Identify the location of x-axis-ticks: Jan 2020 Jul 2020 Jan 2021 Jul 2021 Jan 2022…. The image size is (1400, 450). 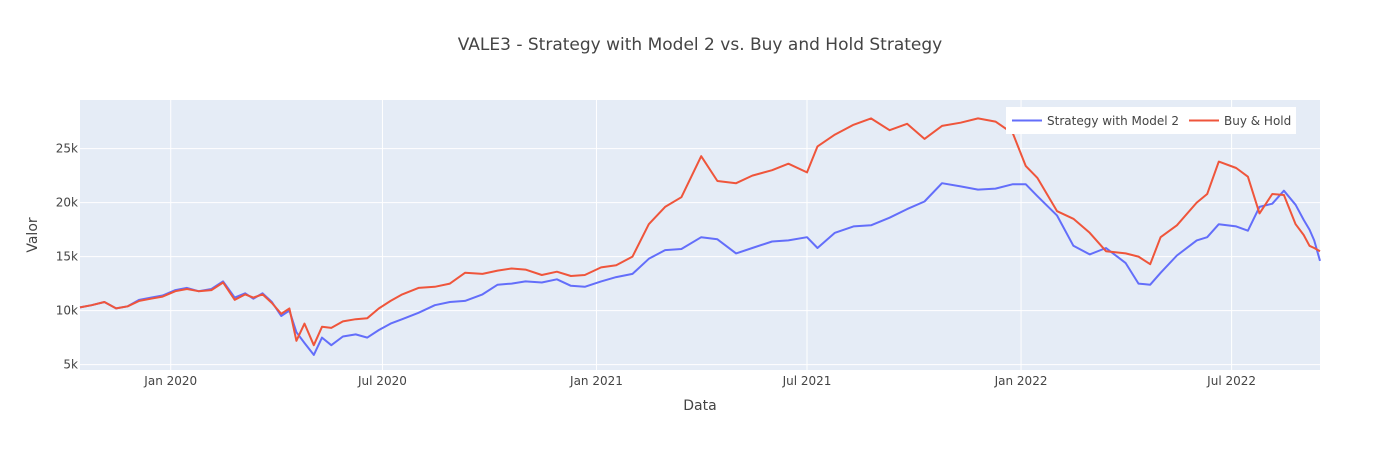
(699, 381).